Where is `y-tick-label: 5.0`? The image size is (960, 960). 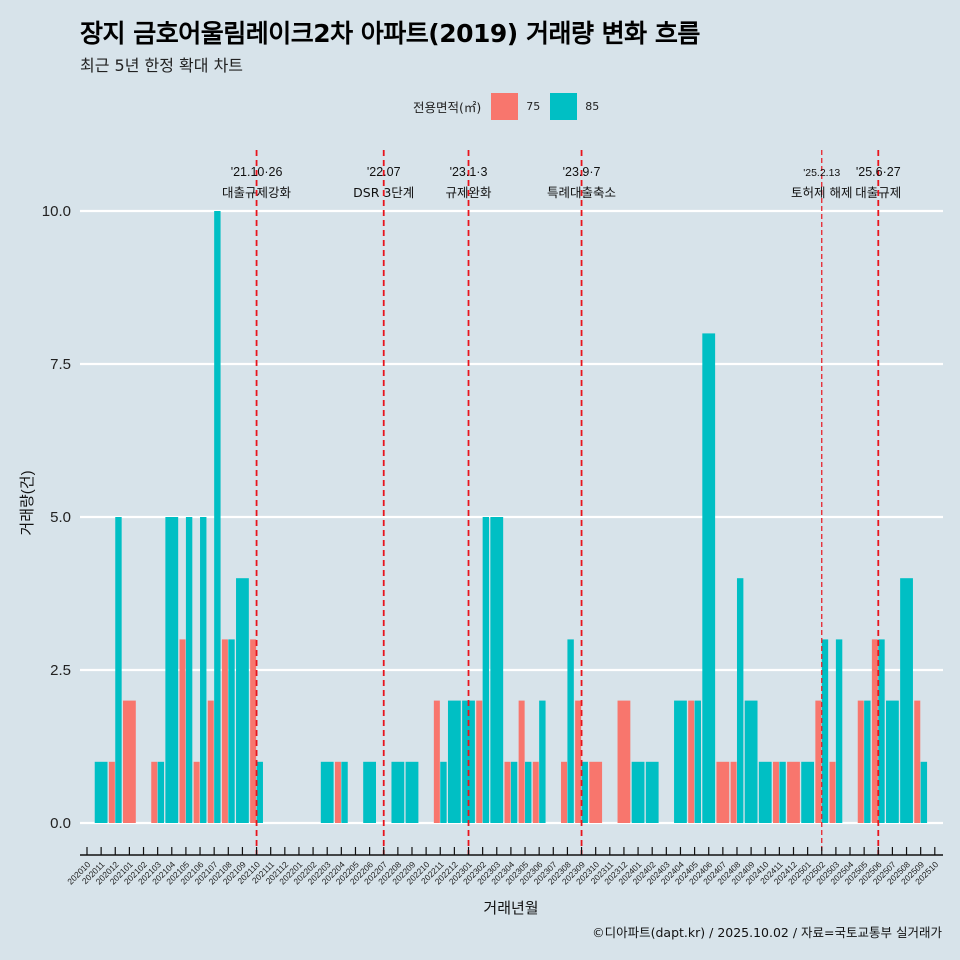
y-tick-label: 5.0 is located at coordinates (60, 517).